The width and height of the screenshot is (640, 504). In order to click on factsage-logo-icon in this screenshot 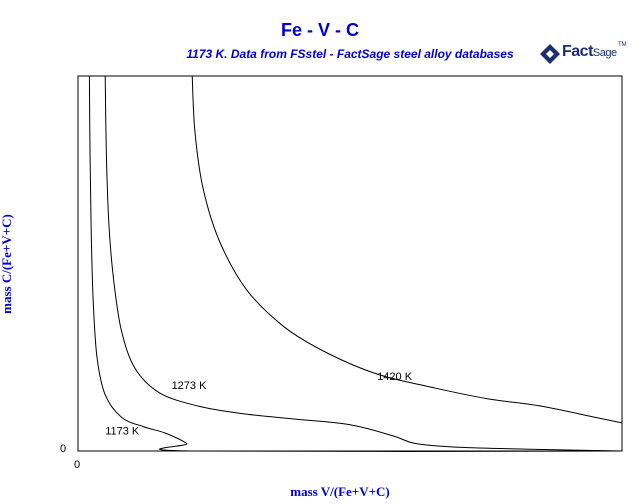, I will do `click(550, 54)`.